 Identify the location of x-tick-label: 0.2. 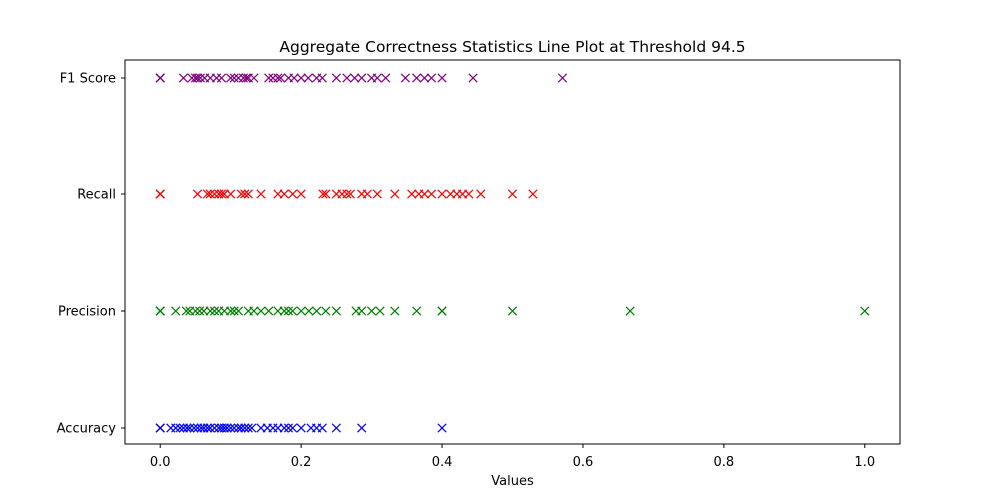
(301, 462).